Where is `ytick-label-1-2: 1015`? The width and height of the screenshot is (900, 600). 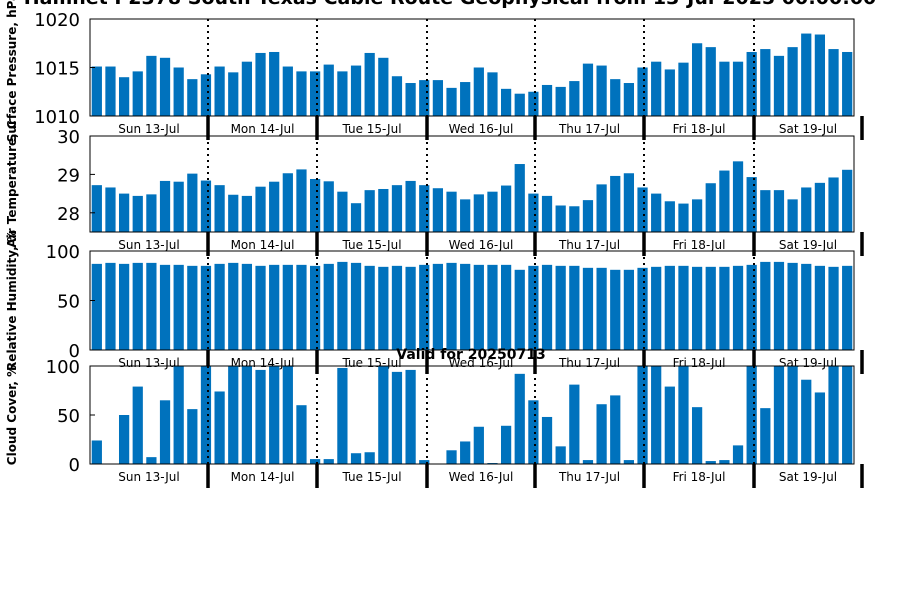
ytick-label-1-2: 1015 is located at coordinates (57, 69).